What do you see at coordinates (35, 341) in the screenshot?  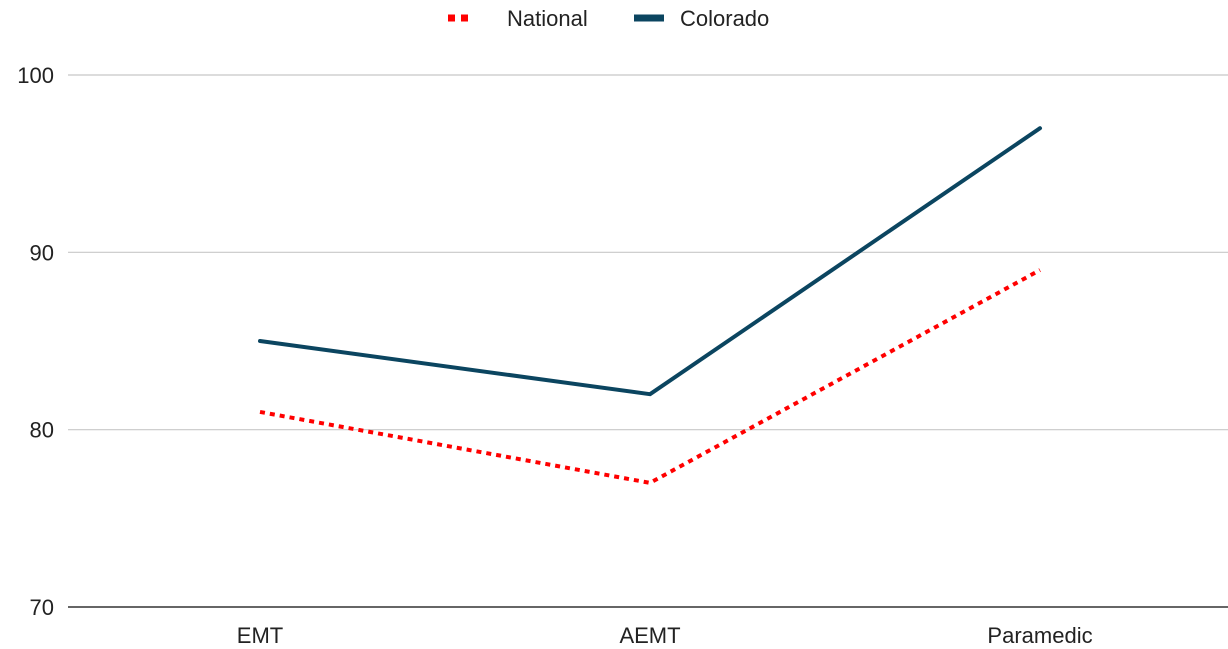 I see `y-axis: 70 80 90 100` at bounding box center [35, 341].